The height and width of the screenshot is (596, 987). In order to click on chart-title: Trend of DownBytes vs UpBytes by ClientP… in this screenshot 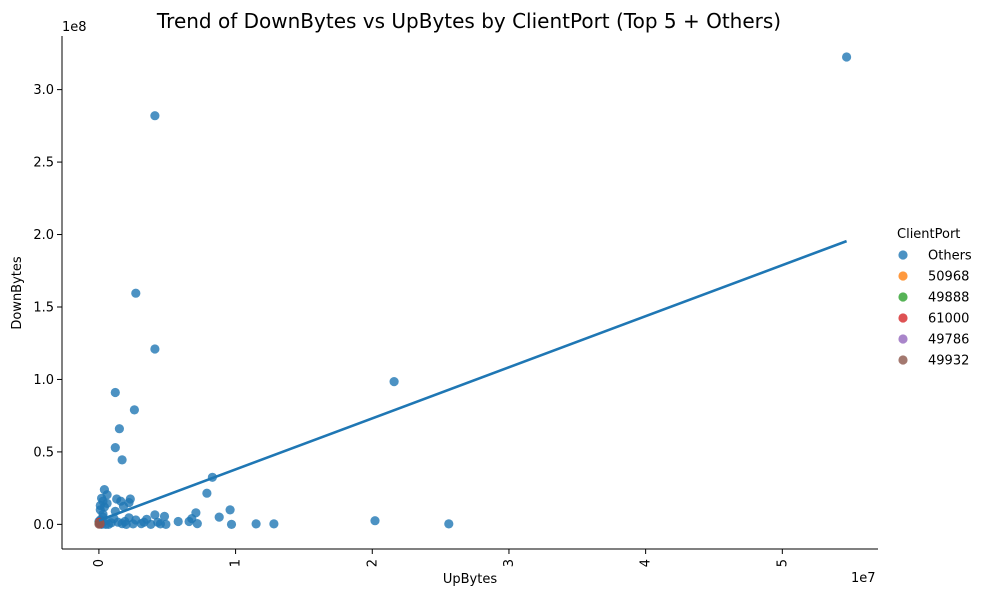, I will do `click(468, 21)`.